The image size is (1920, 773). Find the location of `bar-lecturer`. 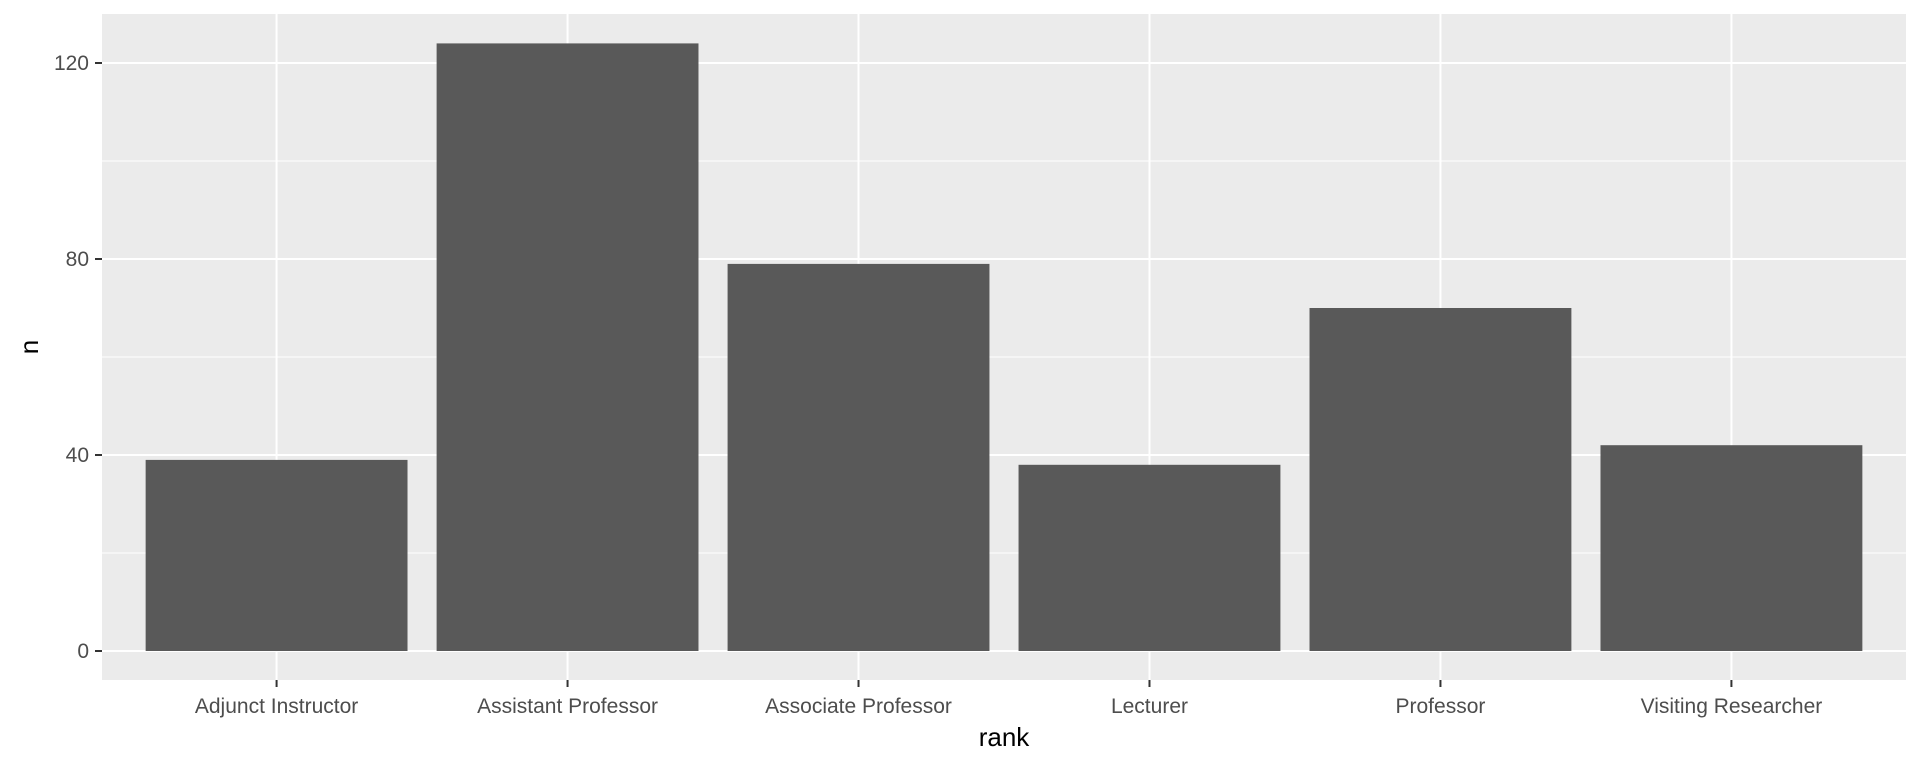

bar-lecturer is located at coordinates (1149, 557).